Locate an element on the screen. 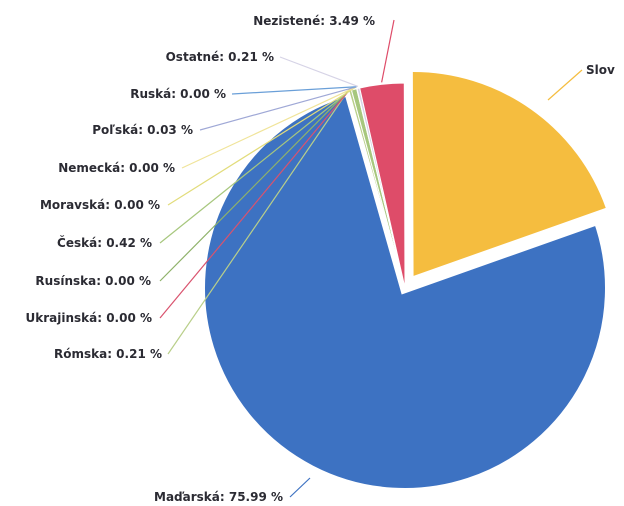 Image resolution: width=624 pixels, height=506 pixels. leader-line-moravska is located at coordinates (262, 146).